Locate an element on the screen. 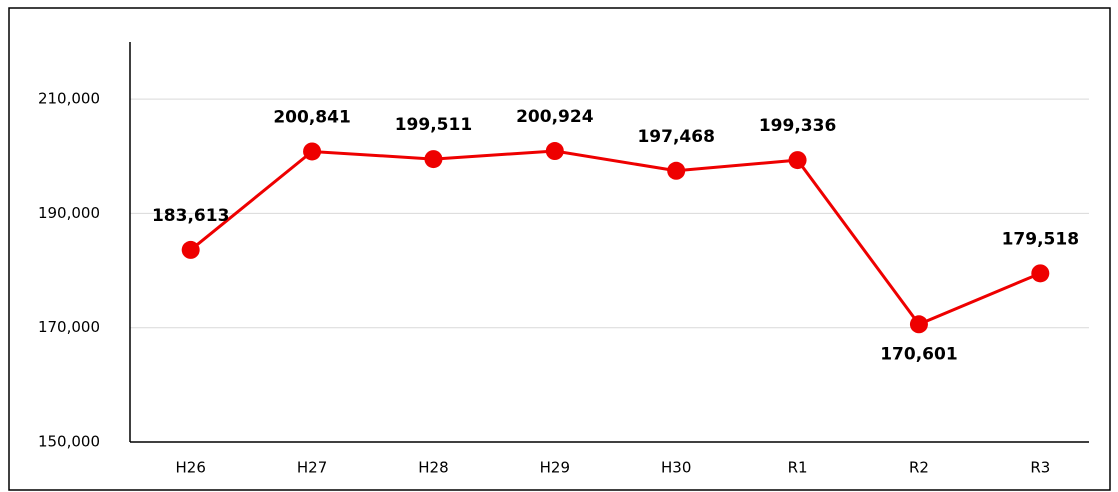 This screenshot has height=492, width=1118. y-tick-label: 170,000 is located at coordinates (69, 327).